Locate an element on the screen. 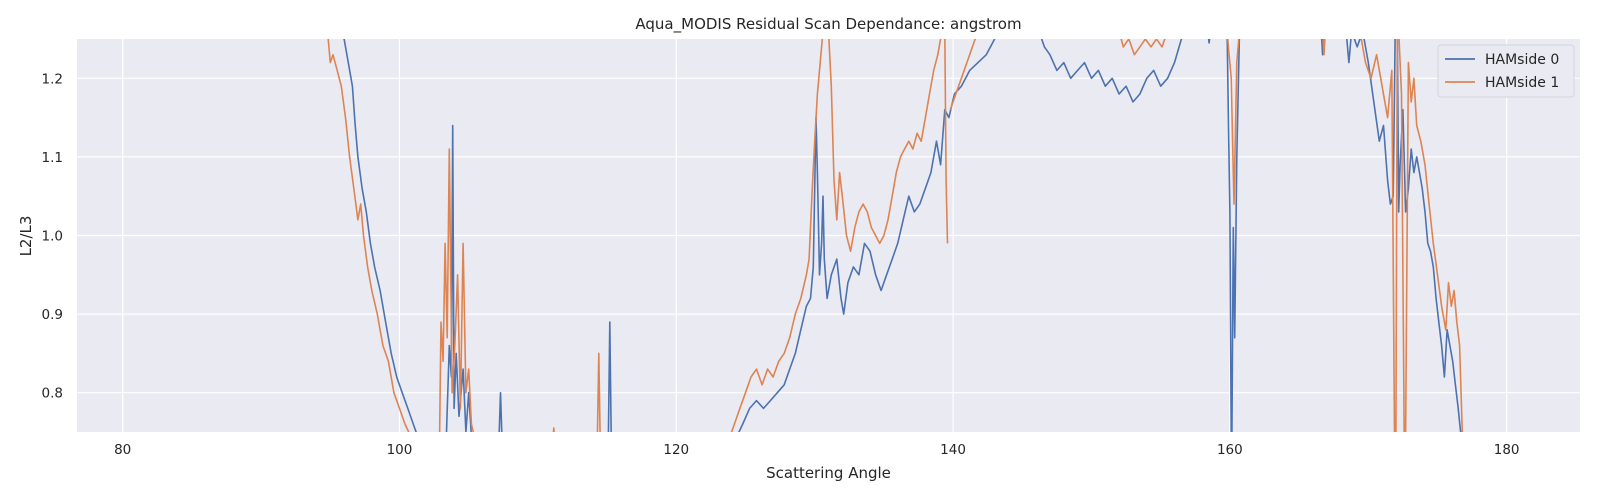 The width and height of the screenshot is (1600, 500). legend-box is located at coordinates (1506, 71).